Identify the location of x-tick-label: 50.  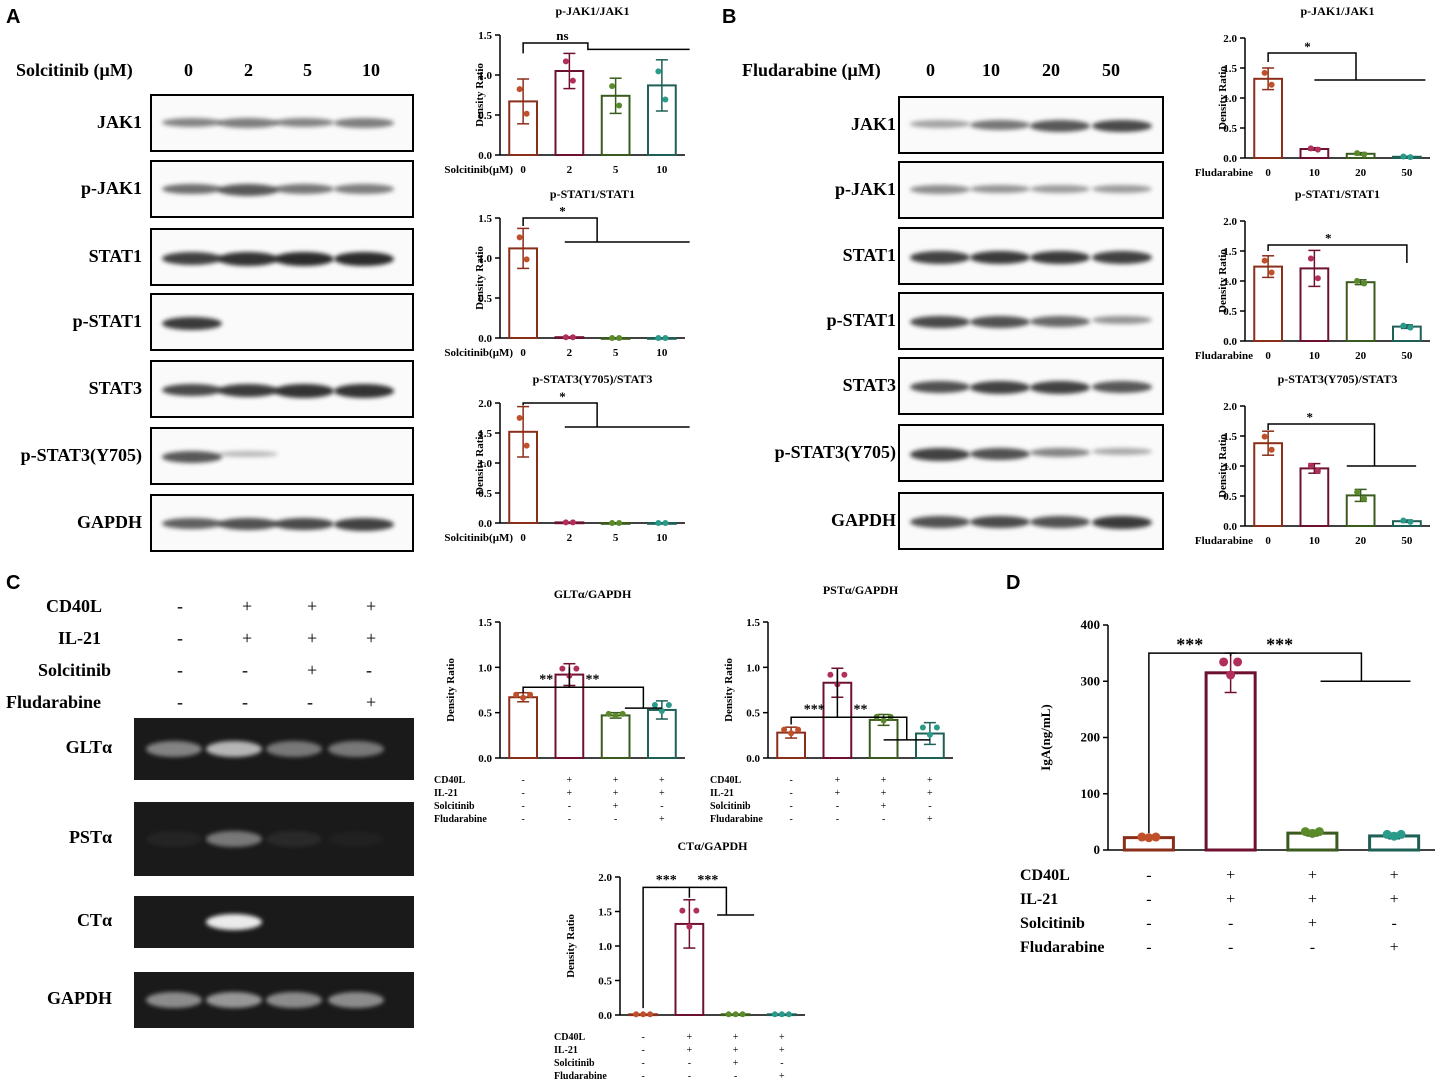
(1407, 541).